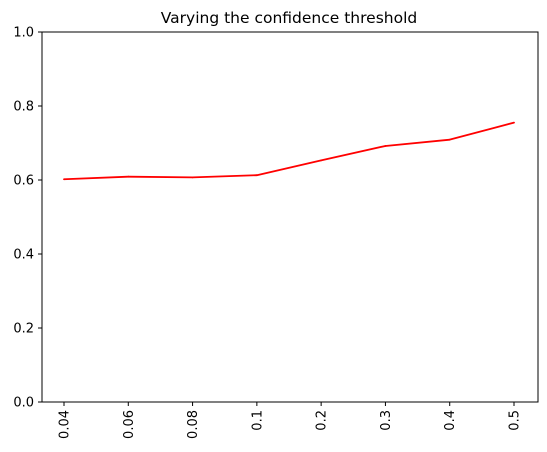 The height and width of the screenshot is (452, 547). Describe the element at coordinates (23, 255) in the screenshot. I see `y-tick-label: 0.4` at that location.